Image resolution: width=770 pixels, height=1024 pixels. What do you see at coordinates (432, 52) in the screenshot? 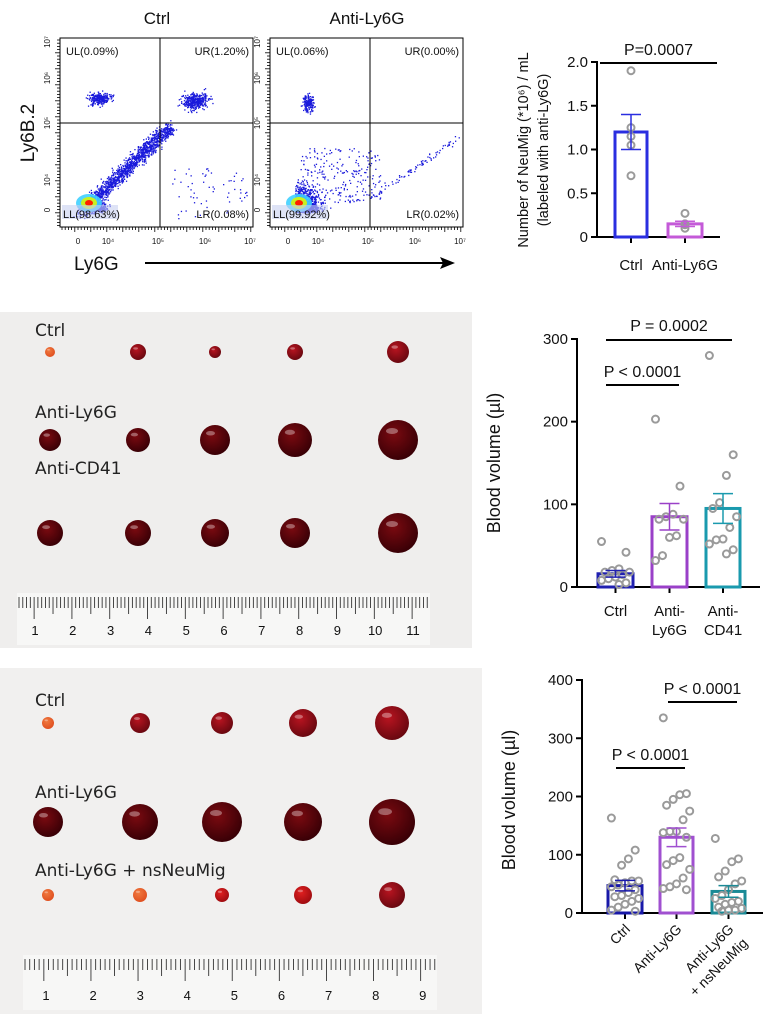
I see `quadrant-ur: UR(0.00%)` at bounding box center [432, 52].